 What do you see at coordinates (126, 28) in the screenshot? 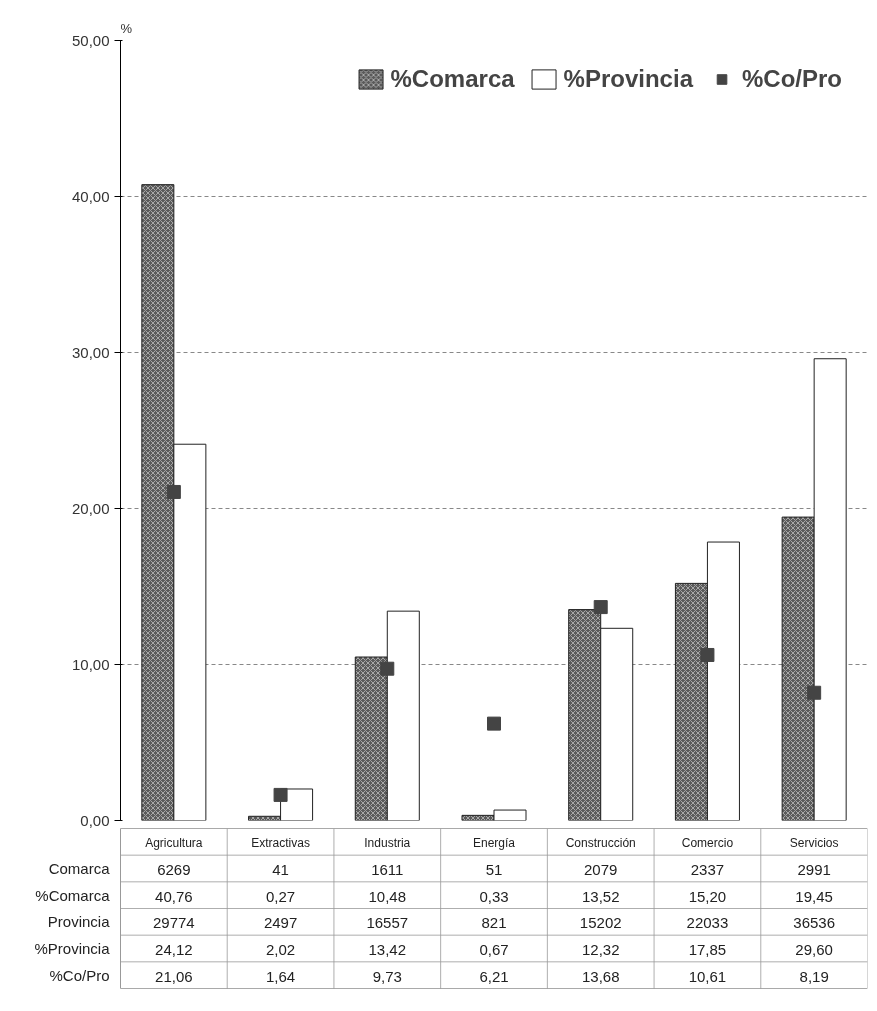
I see `y-axis-title: %` at bounding box center [126, 28].